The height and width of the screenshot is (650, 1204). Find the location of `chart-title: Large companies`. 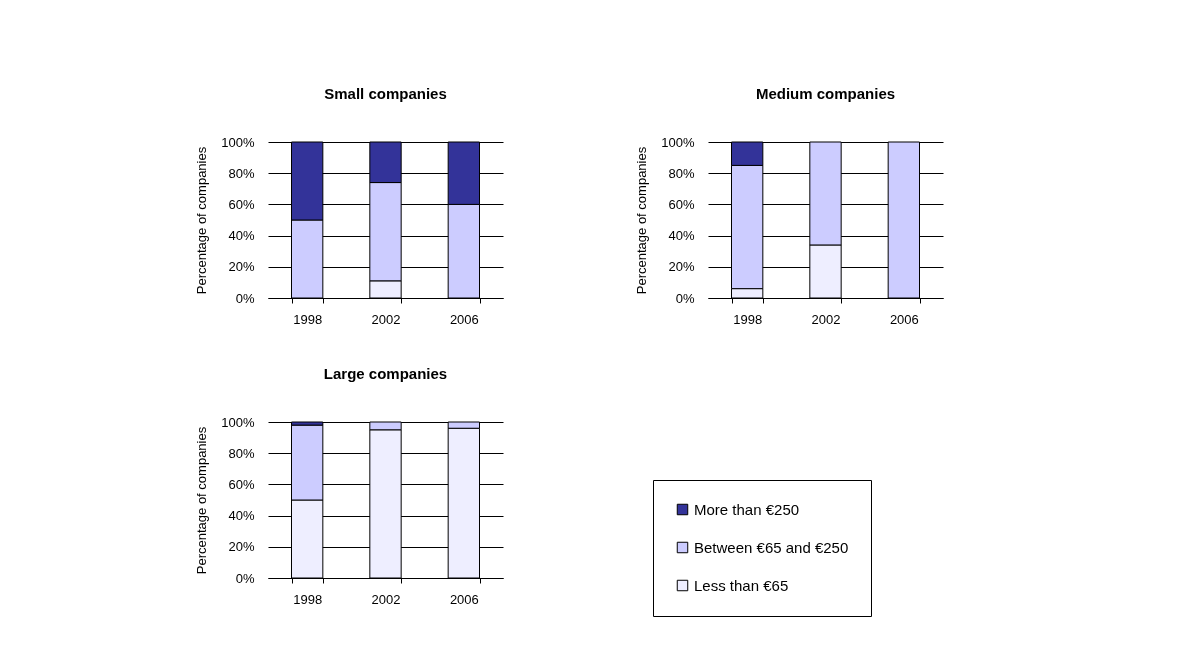

chart-title: Large companies is located at coordinates (385, 373).